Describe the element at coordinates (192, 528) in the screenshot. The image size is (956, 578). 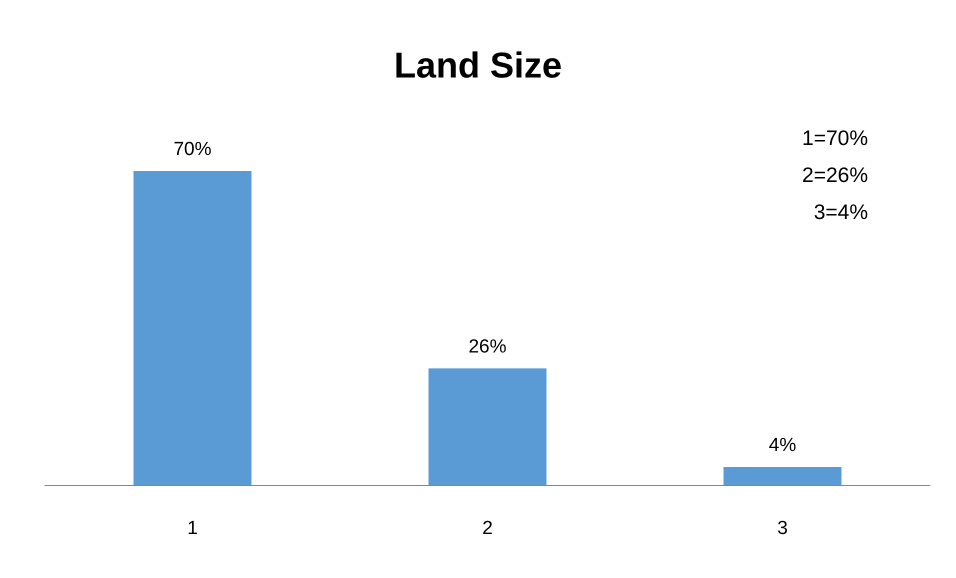
I see `x-tick-label: 1` at that location.